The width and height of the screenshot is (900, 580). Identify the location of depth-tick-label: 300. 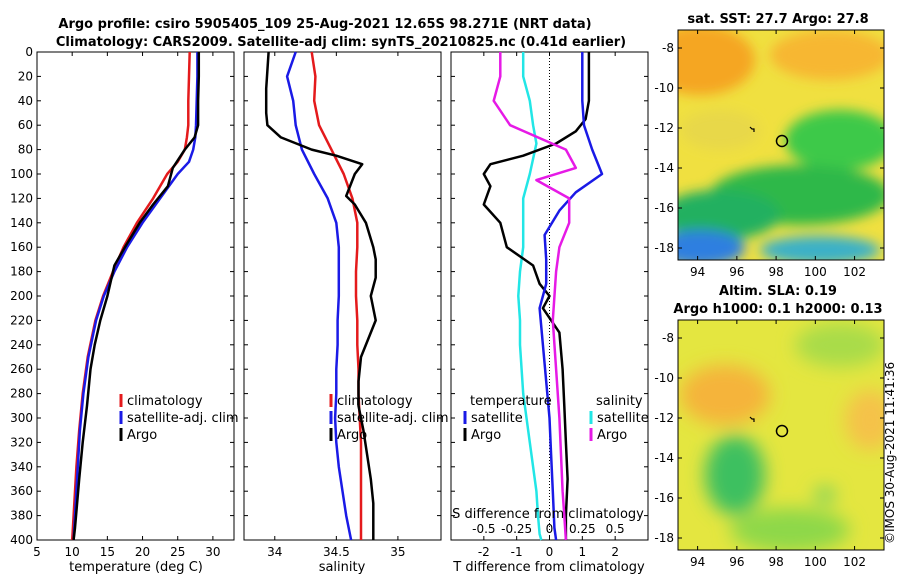
(21, 418).